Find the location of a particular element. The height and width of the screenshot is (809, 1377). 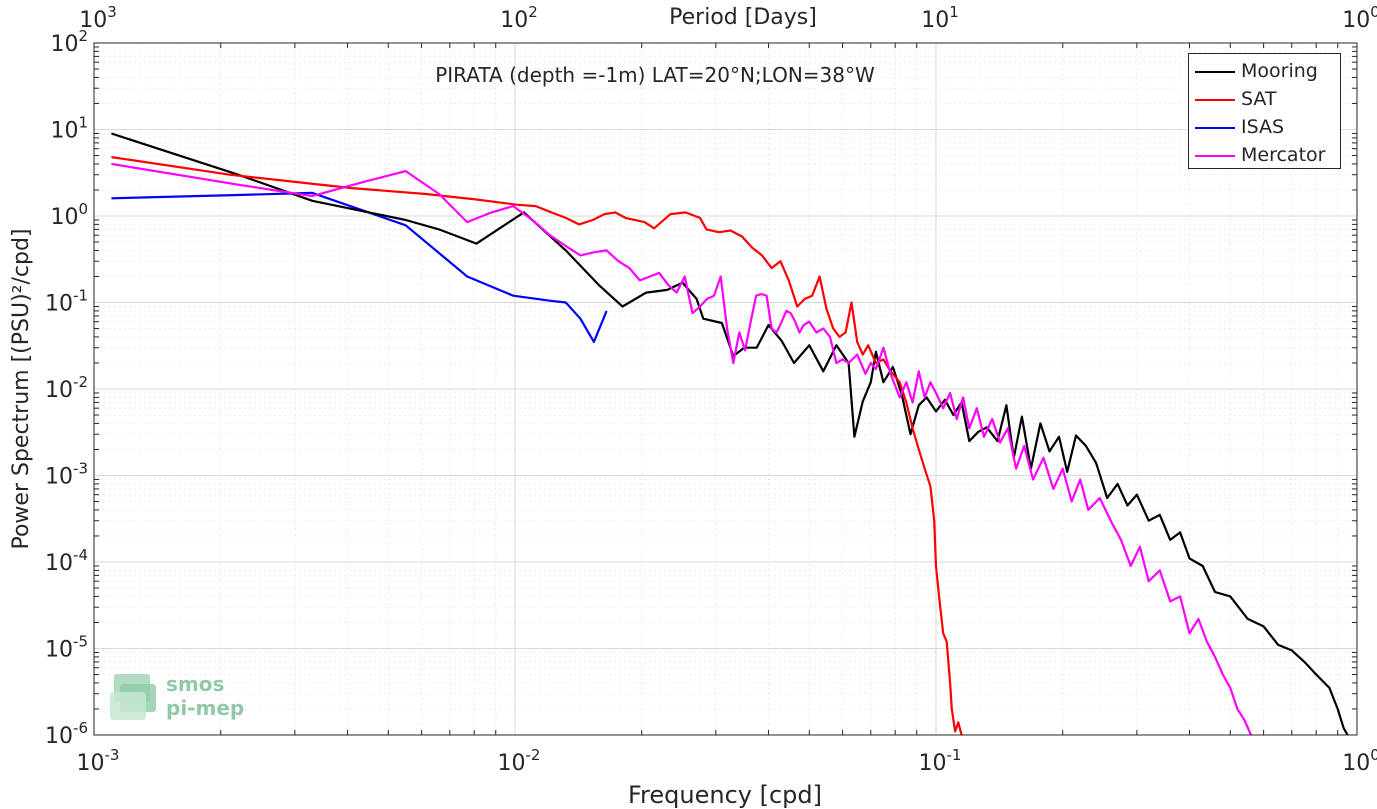

chart-title: PIRATA (depth =-1m) LAT=20°N;LON=38°W is located at coordinates (655, 75).